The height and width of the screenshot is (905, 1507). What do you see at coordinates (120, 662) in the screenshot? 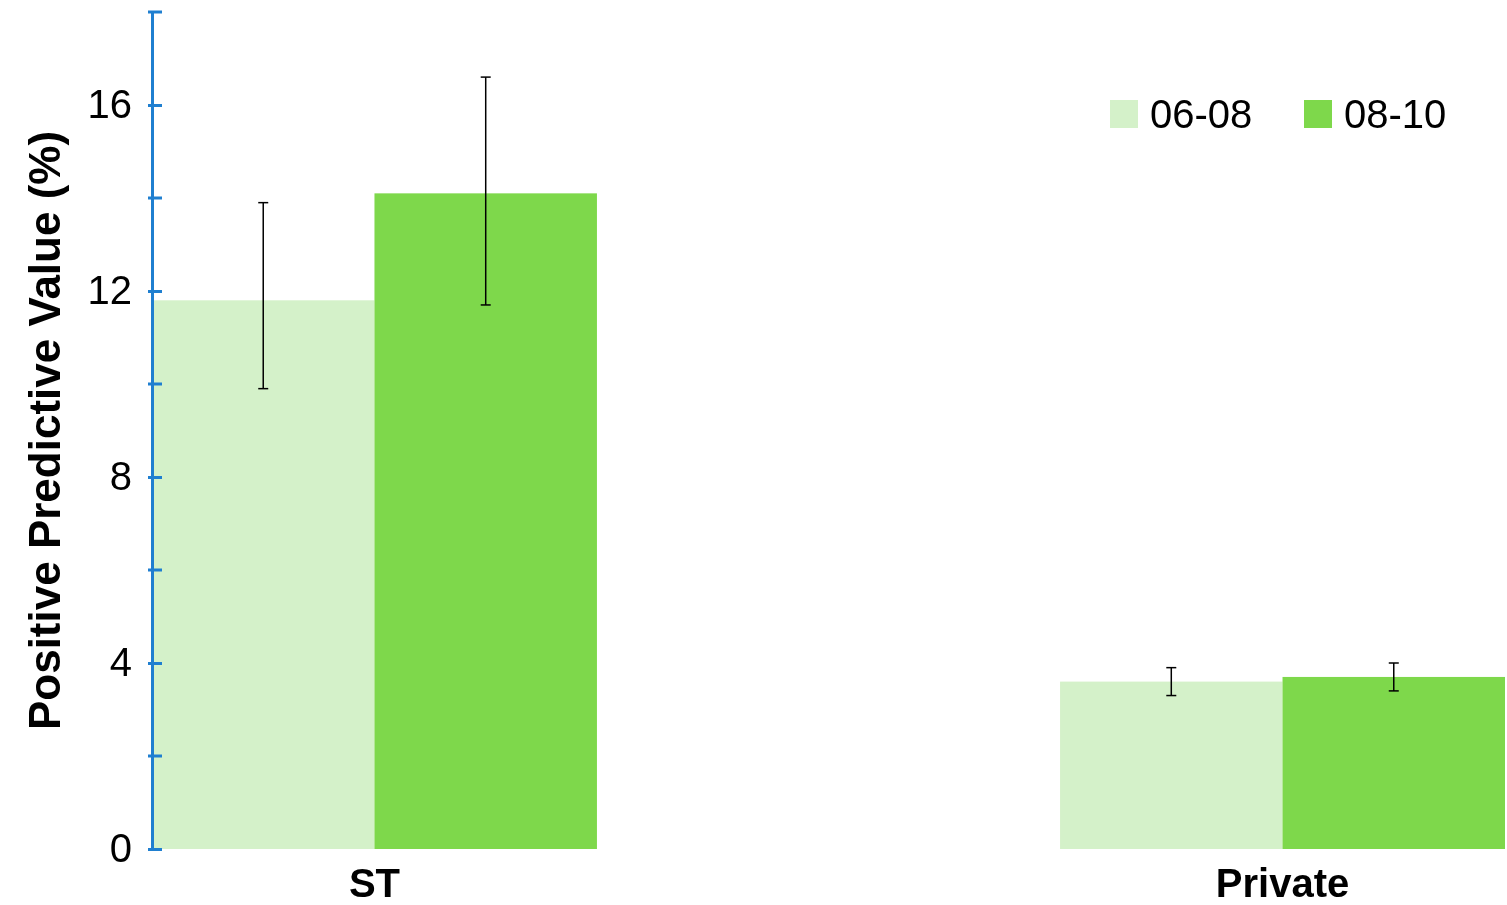
I see `y-tick-label: 4` at bounding box center [120, 662].